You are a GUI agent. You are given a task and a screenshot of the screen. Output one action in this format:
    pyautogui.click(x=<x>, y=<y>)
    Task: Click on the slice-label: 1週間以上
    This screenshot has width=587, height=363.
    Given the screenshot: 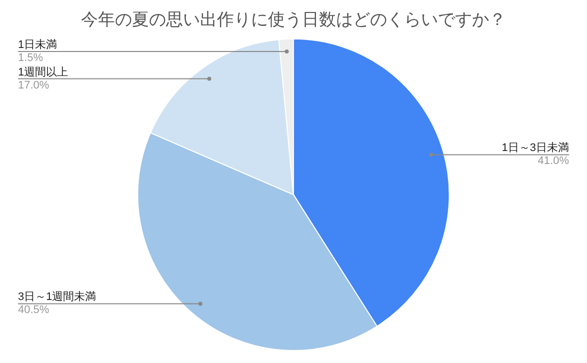 What is the action you would take?
    pyautogui.click(x=43, y=71)
    